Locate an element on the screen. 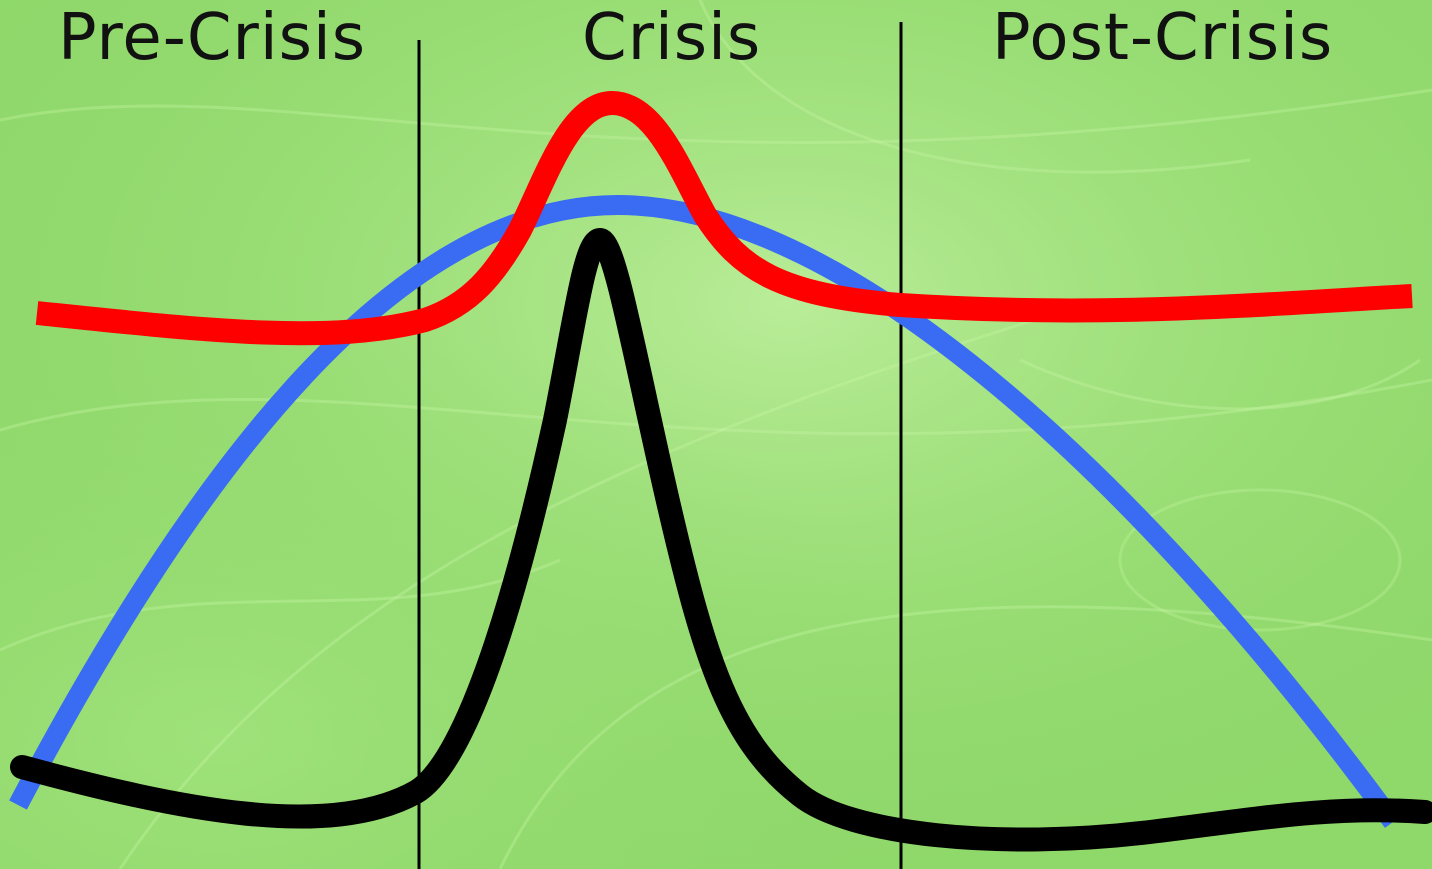  phase-label-pre-crisis: Pre-Crisis is located at coordinates (212, 38).